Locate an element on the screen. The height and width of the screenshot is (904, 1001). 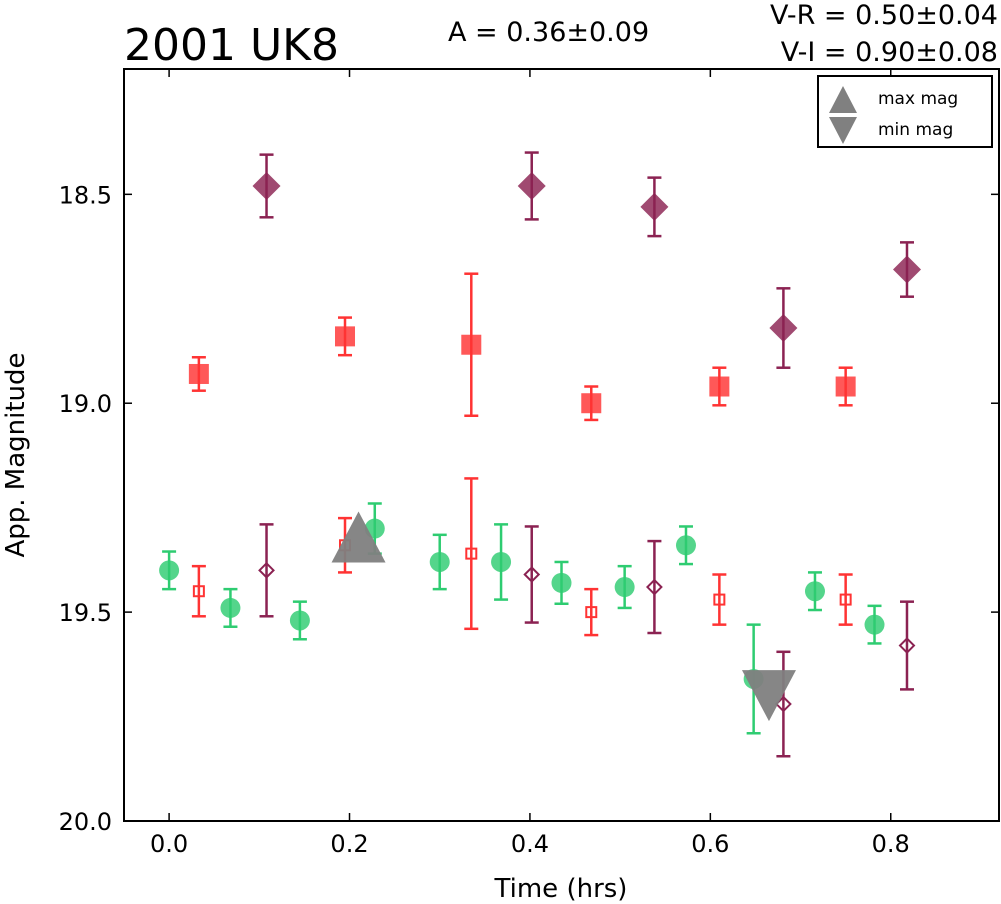
max-mag-legend-icon is located at coordinates (843, 99).